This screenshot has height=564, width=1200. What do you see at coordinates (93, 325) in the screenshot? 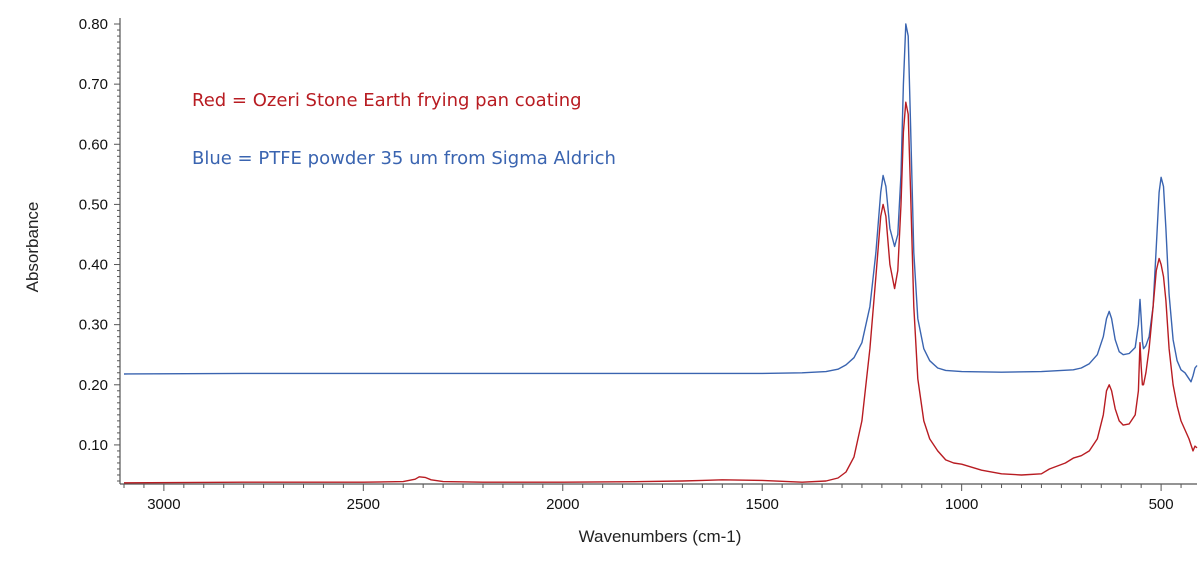
I see `y-tick-label: 0.30` at bounding box center [93, 325].